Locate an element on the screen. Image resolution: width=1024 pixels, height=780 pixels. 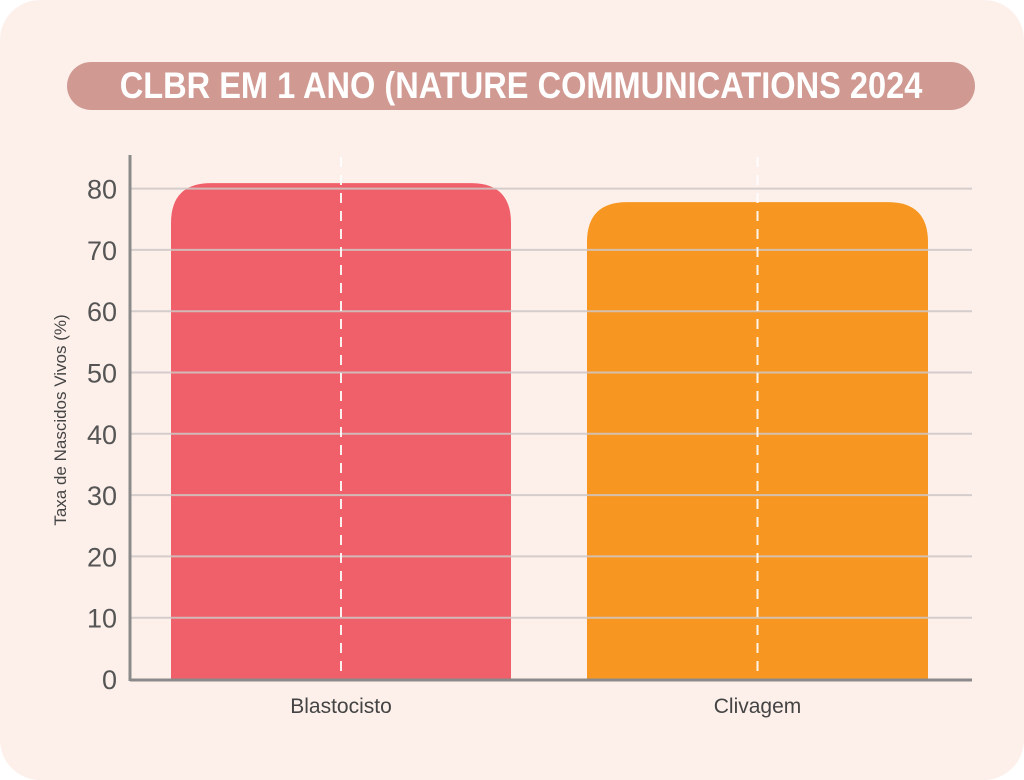
y-axis-label: Taxa de Nascidos Vivos (%) is located at coordinates (60, 419).